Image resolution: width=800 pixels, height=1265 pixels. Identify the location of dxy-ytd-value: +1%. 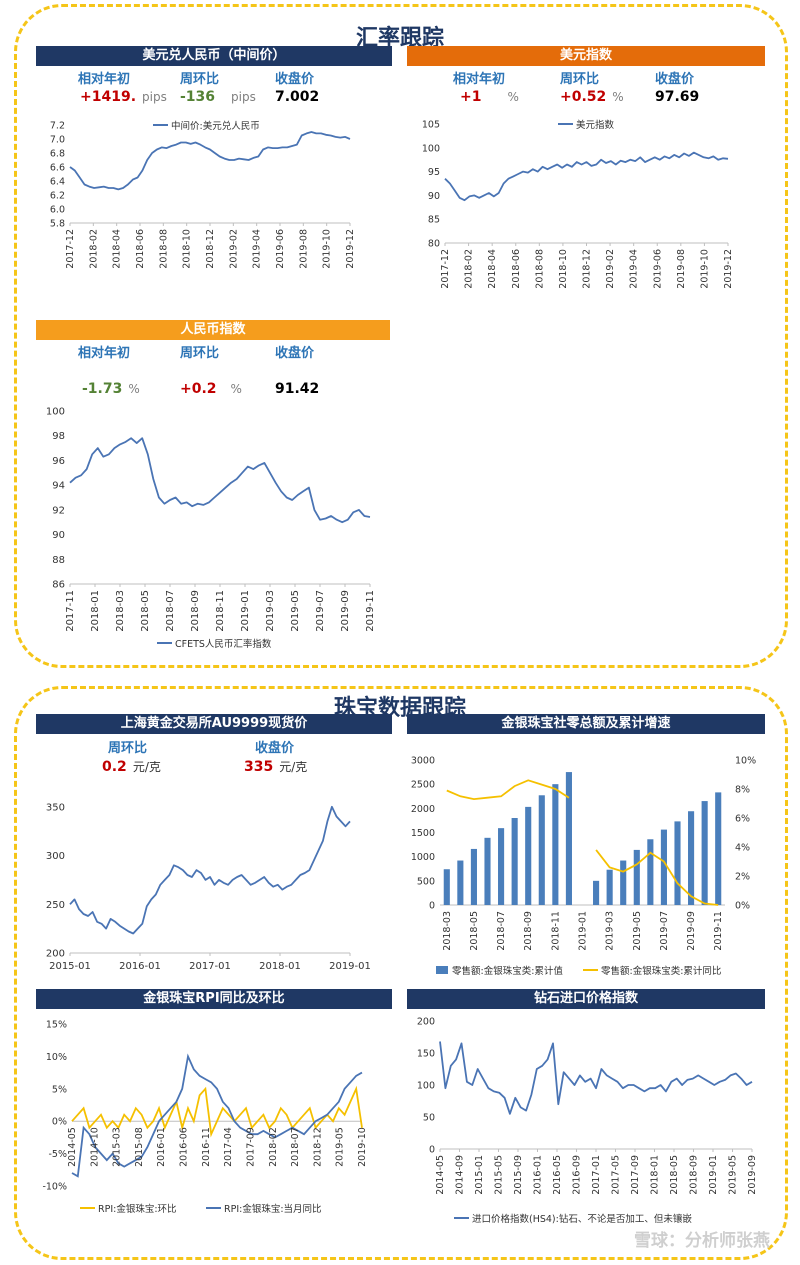
(489, 97).